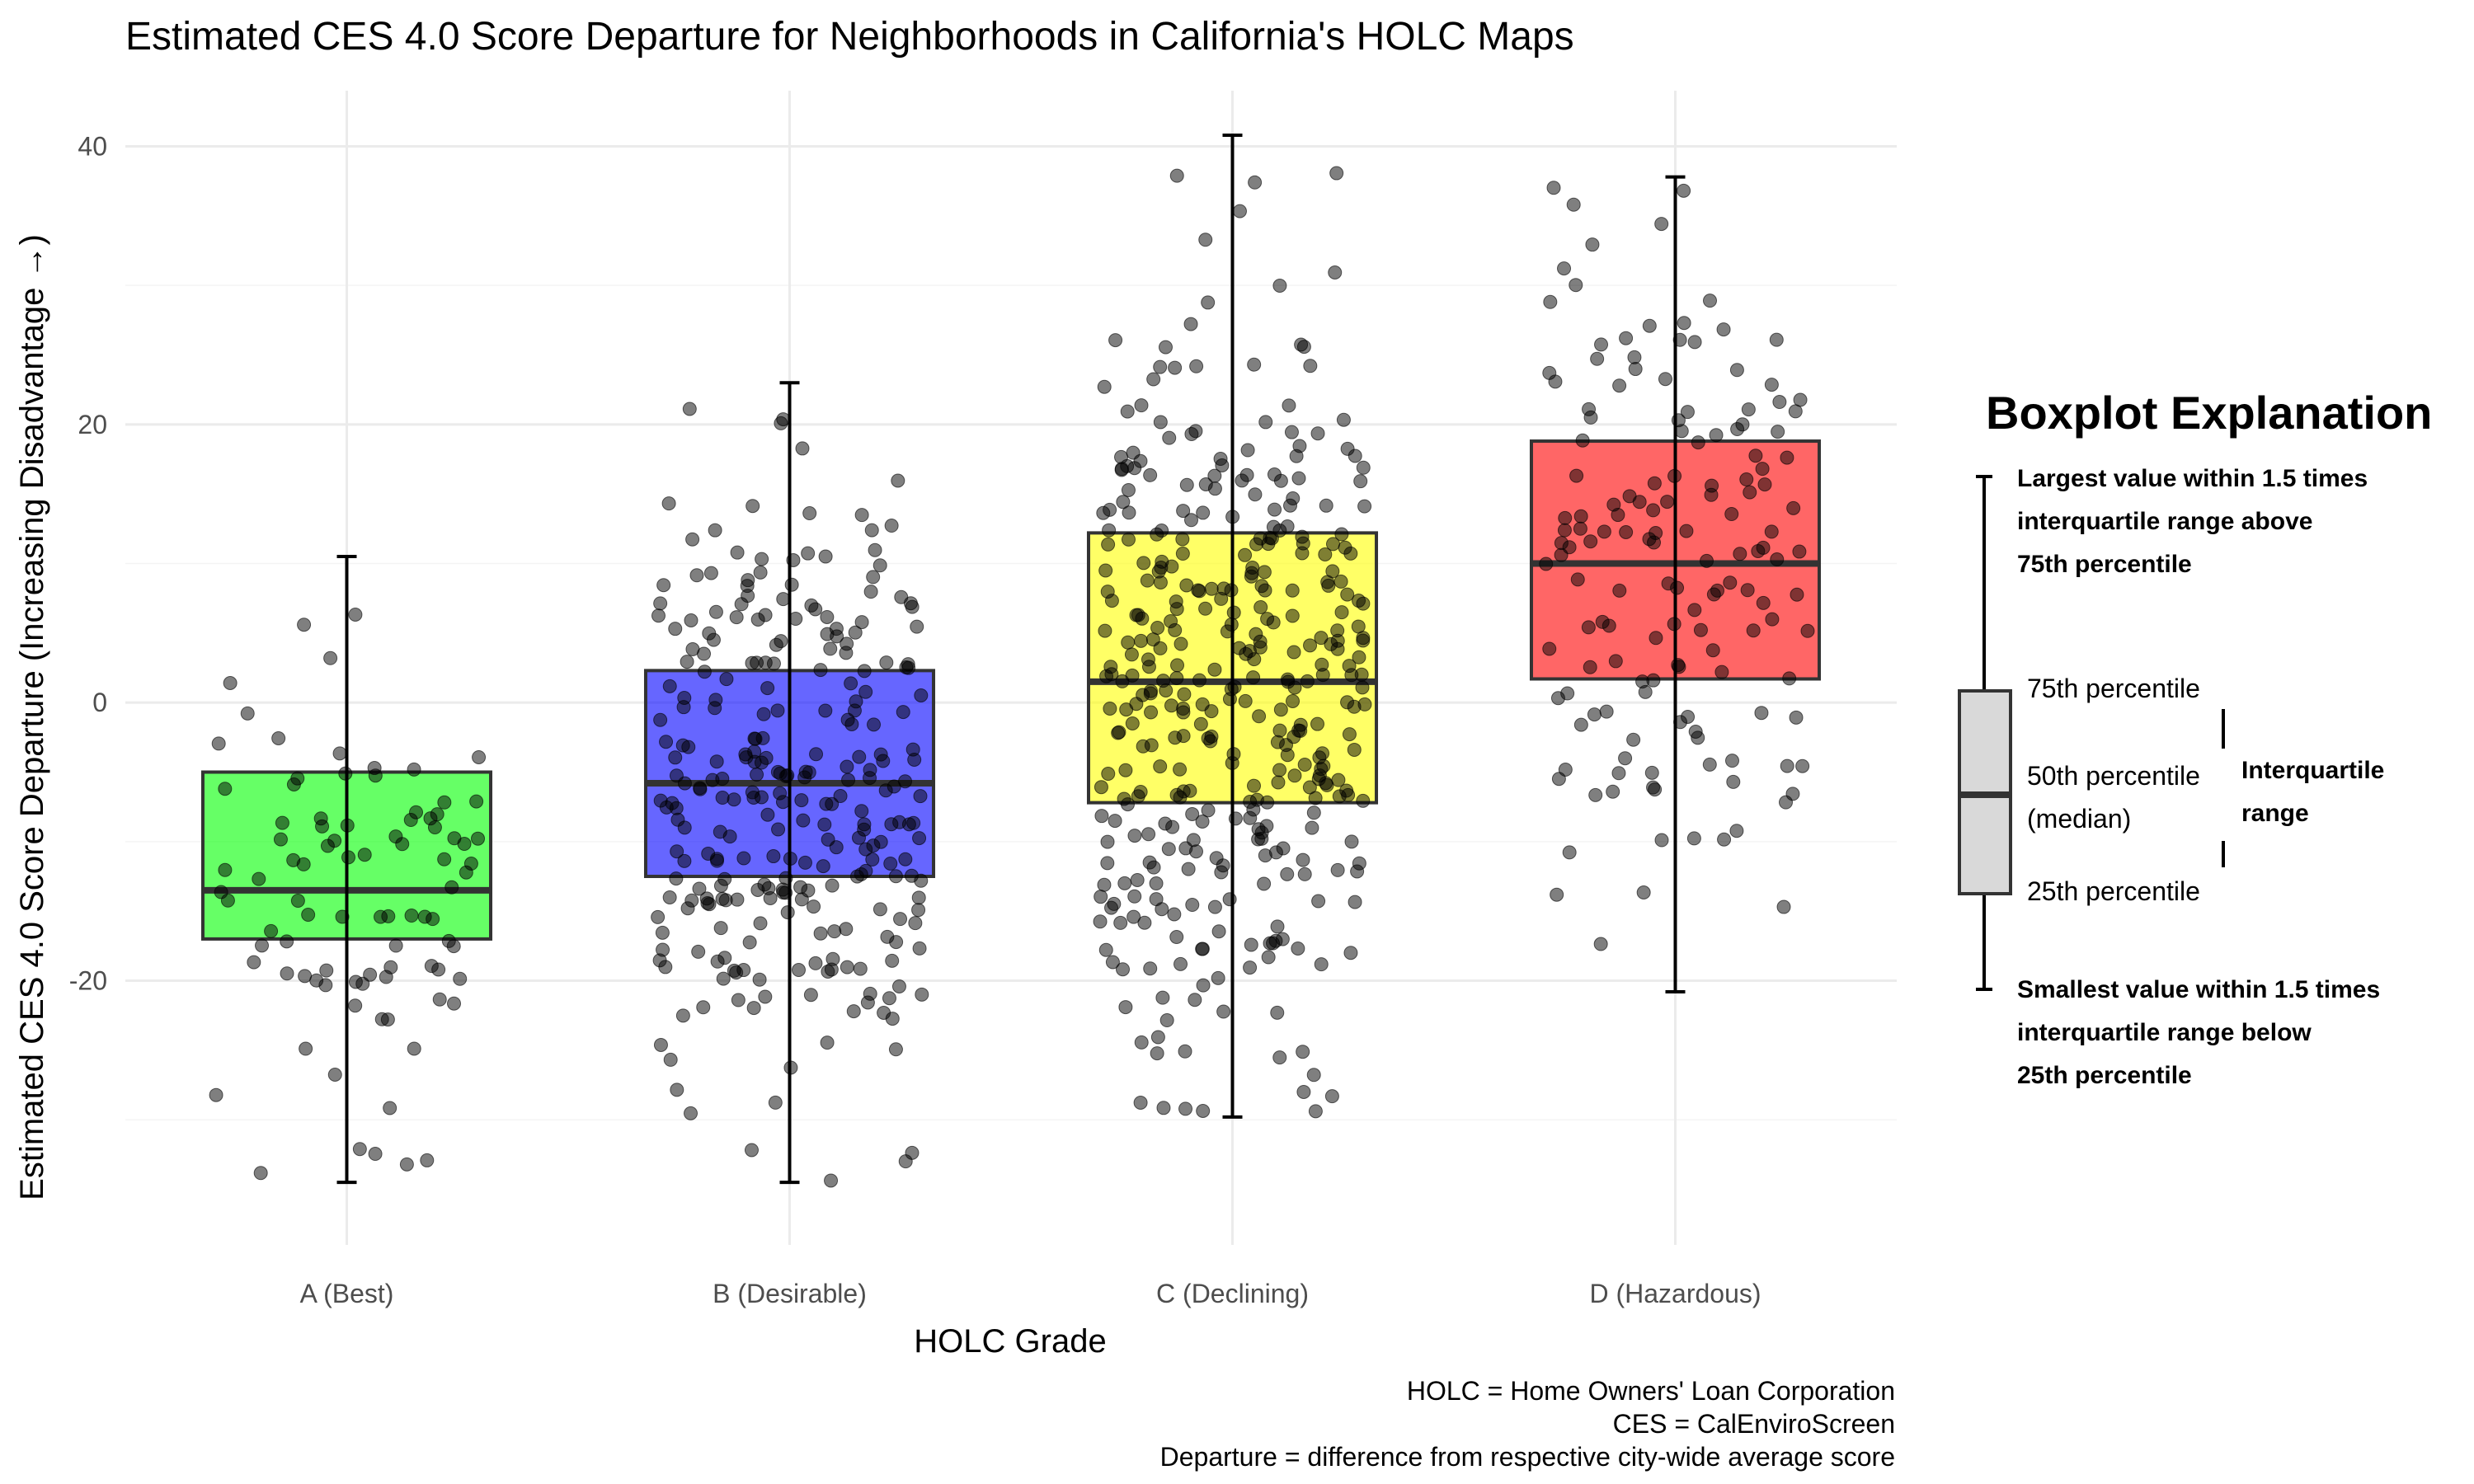 This screenshot has width=2474, height=1484. Describe the element at coordinates (1232, 1293) in the screenshot. I see `x-tick-label: C (Declining)` at that location.